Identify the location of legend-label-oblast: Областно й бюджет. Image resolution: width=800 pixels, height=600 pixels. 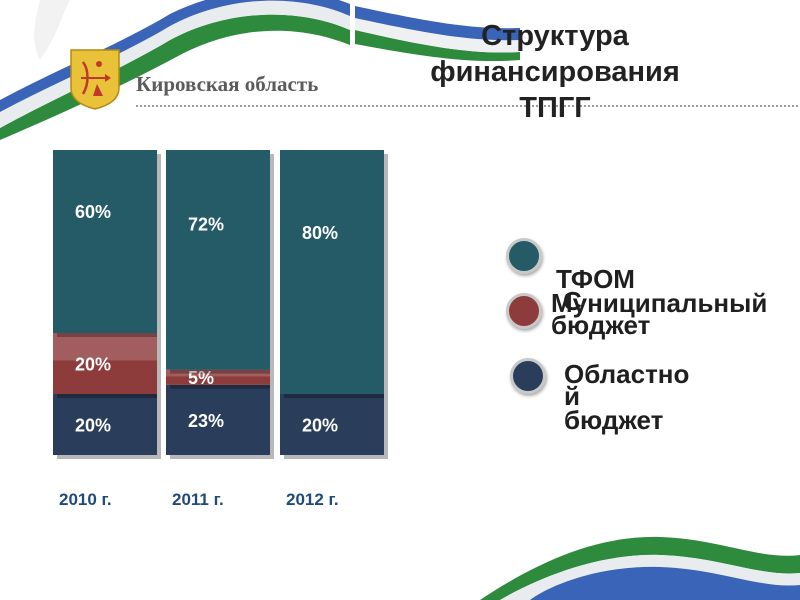
(644, 397).